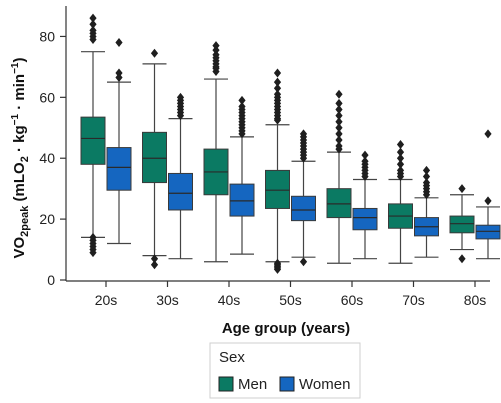  Describe the element at coordinates (216, 152) in the screenshot. I see `box-men-40s` at that location.